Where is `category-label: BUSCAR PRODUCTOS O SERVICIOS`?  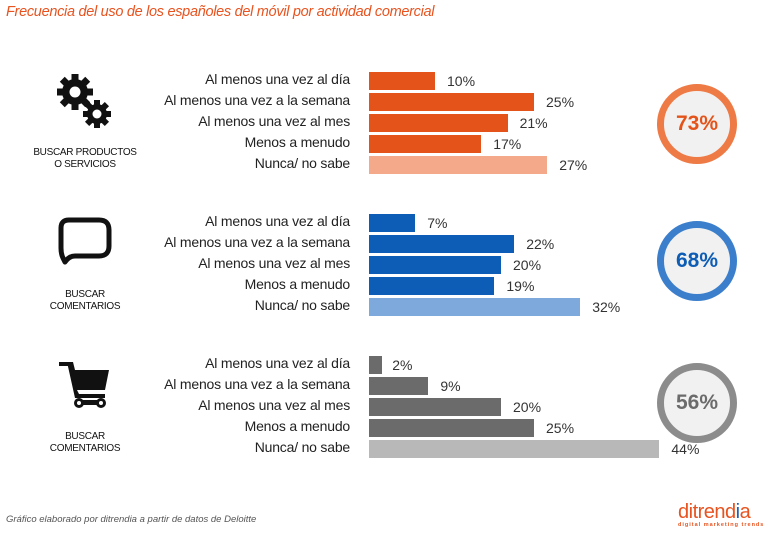
category-label: BUSCAR PRODUCTOS O SERVICIOS is located at coordinates (85, 159).